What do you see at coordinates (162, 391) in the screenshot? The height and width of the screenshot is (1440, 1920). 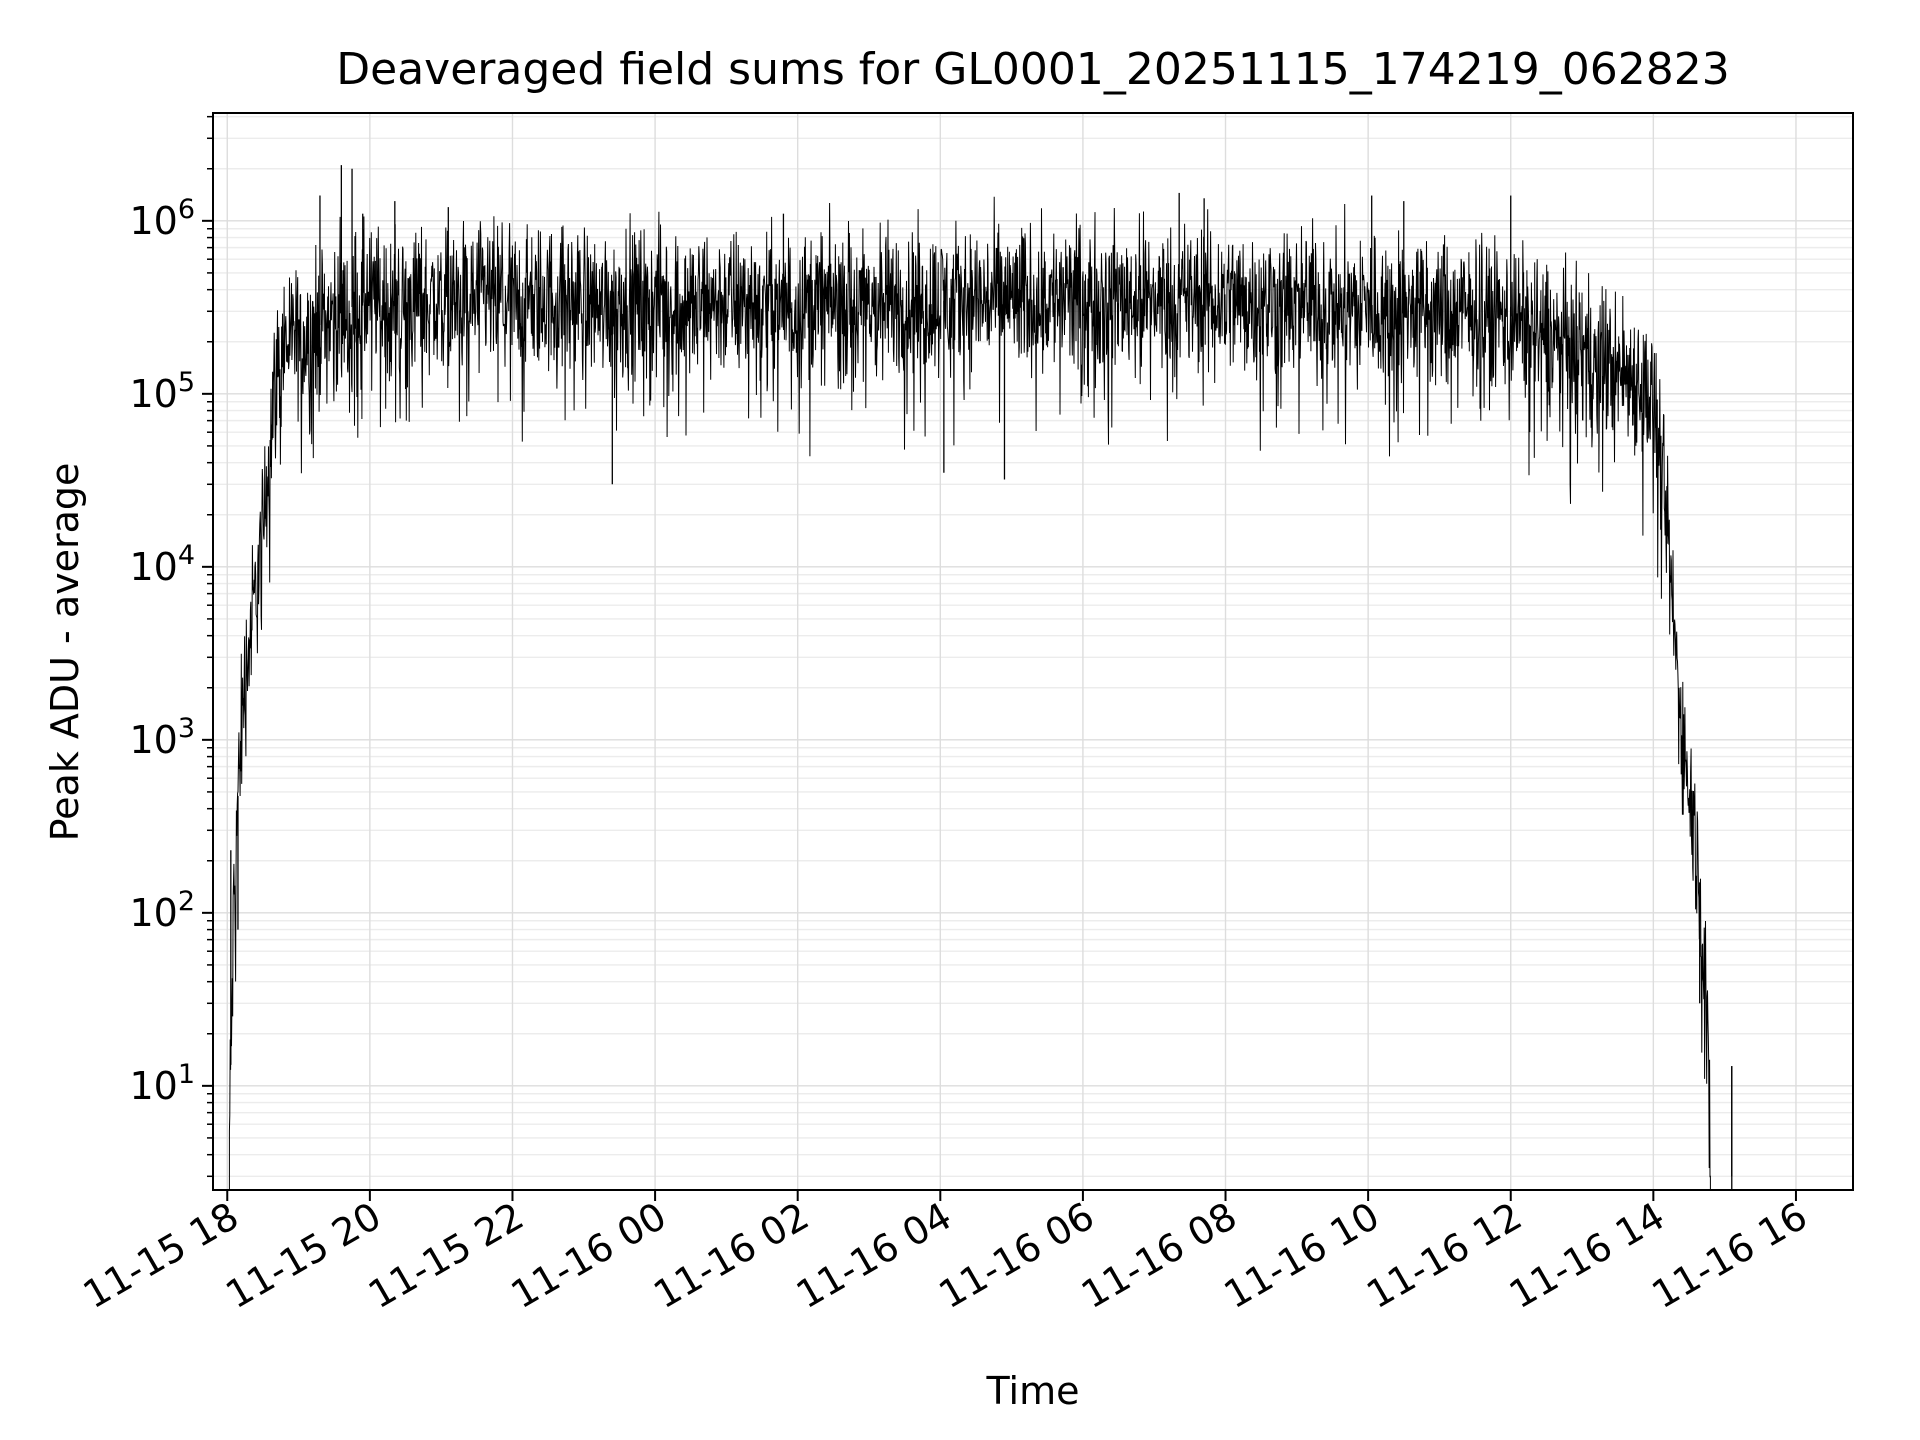 I see `y-tick-label: 105` at bounding box center [162, 391].